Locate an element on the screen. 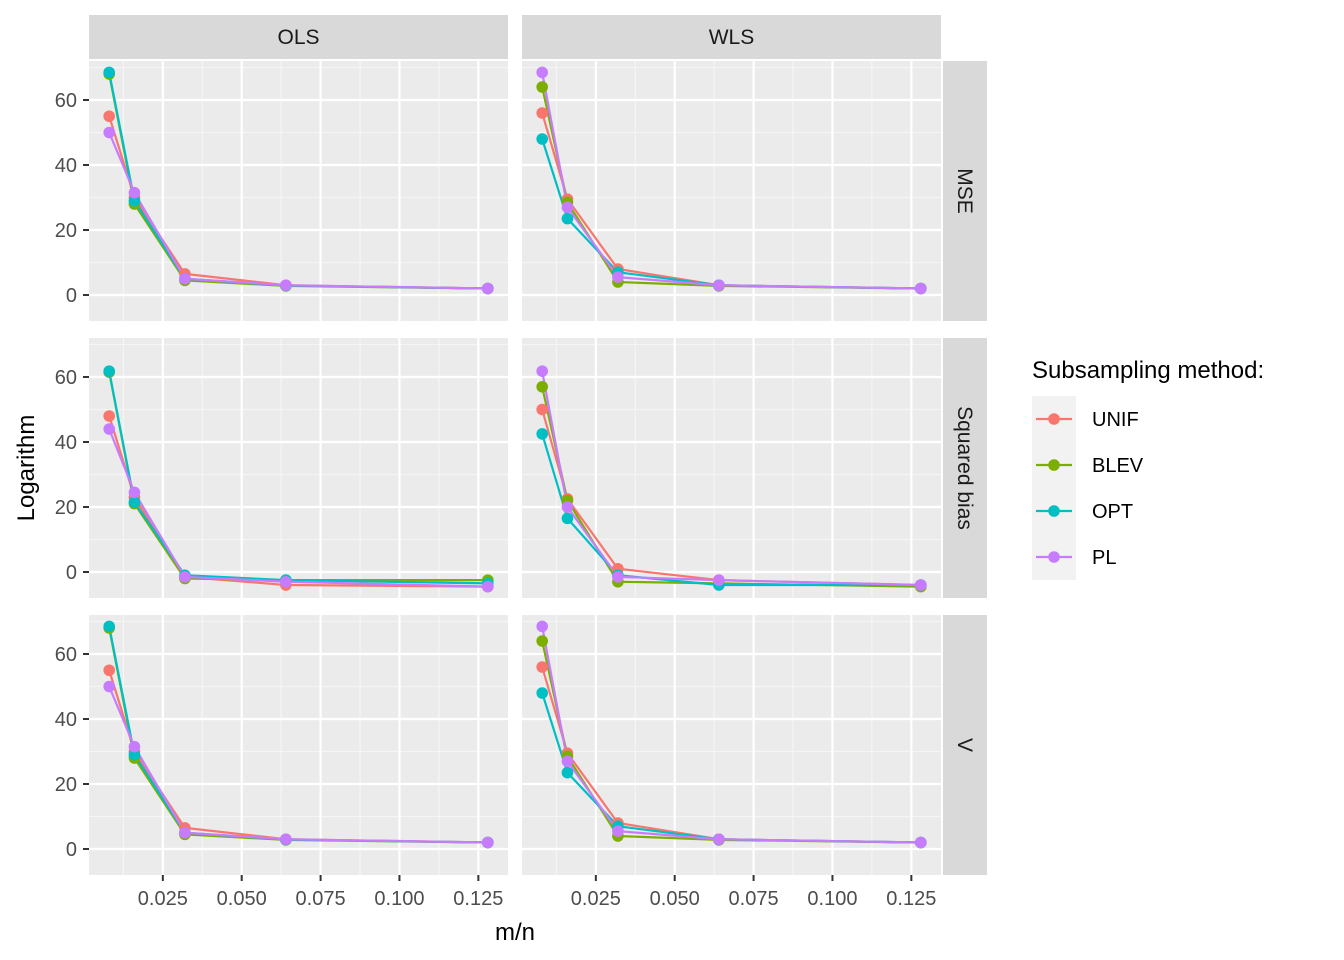  row-strip-mse: MSE is located at coordinates (965, 191).